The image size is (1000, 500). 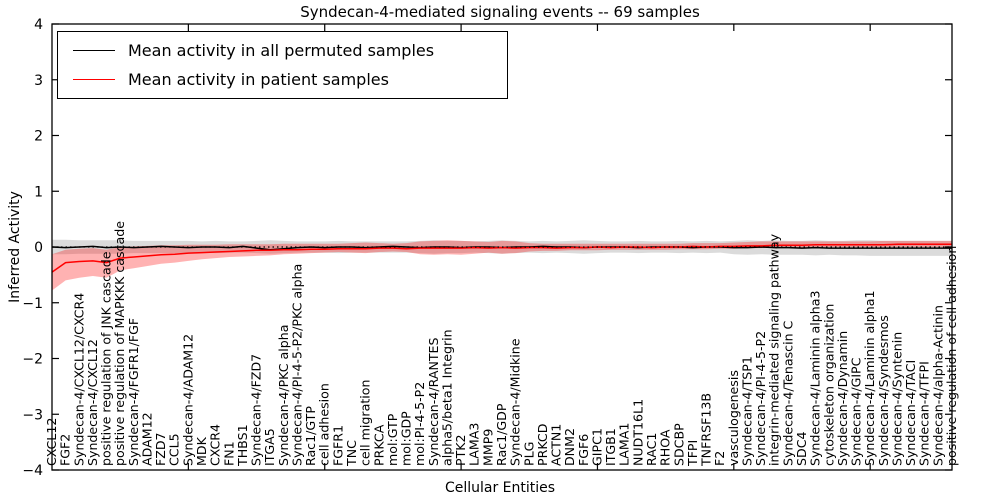 I want to click on x-category-label: positive regulation of JNK cascade, so click(x=106, y=358).